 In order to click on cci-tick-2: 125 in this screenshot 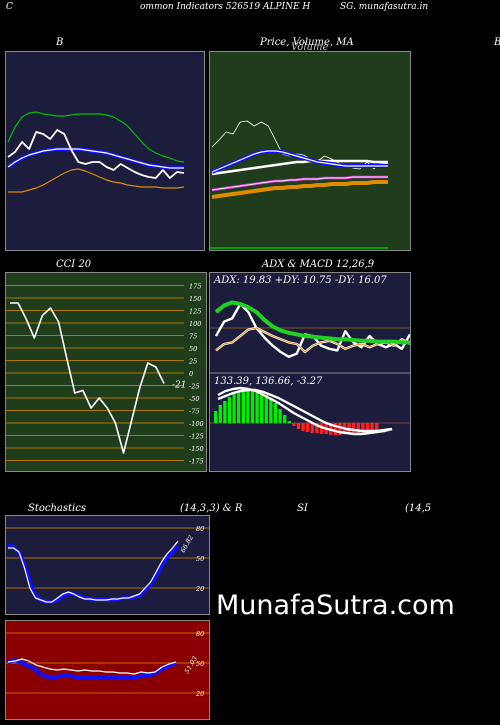, I will do `click(195, 312)`.